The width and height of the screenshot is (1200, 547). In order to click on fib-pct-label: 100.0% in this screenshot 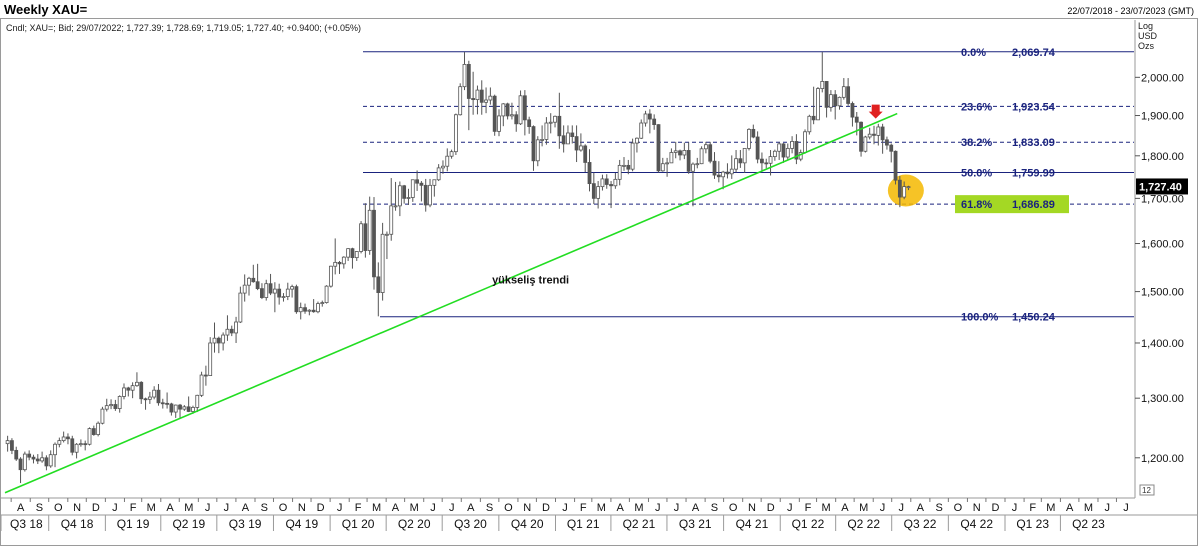, I will do `click(980, 318)`.